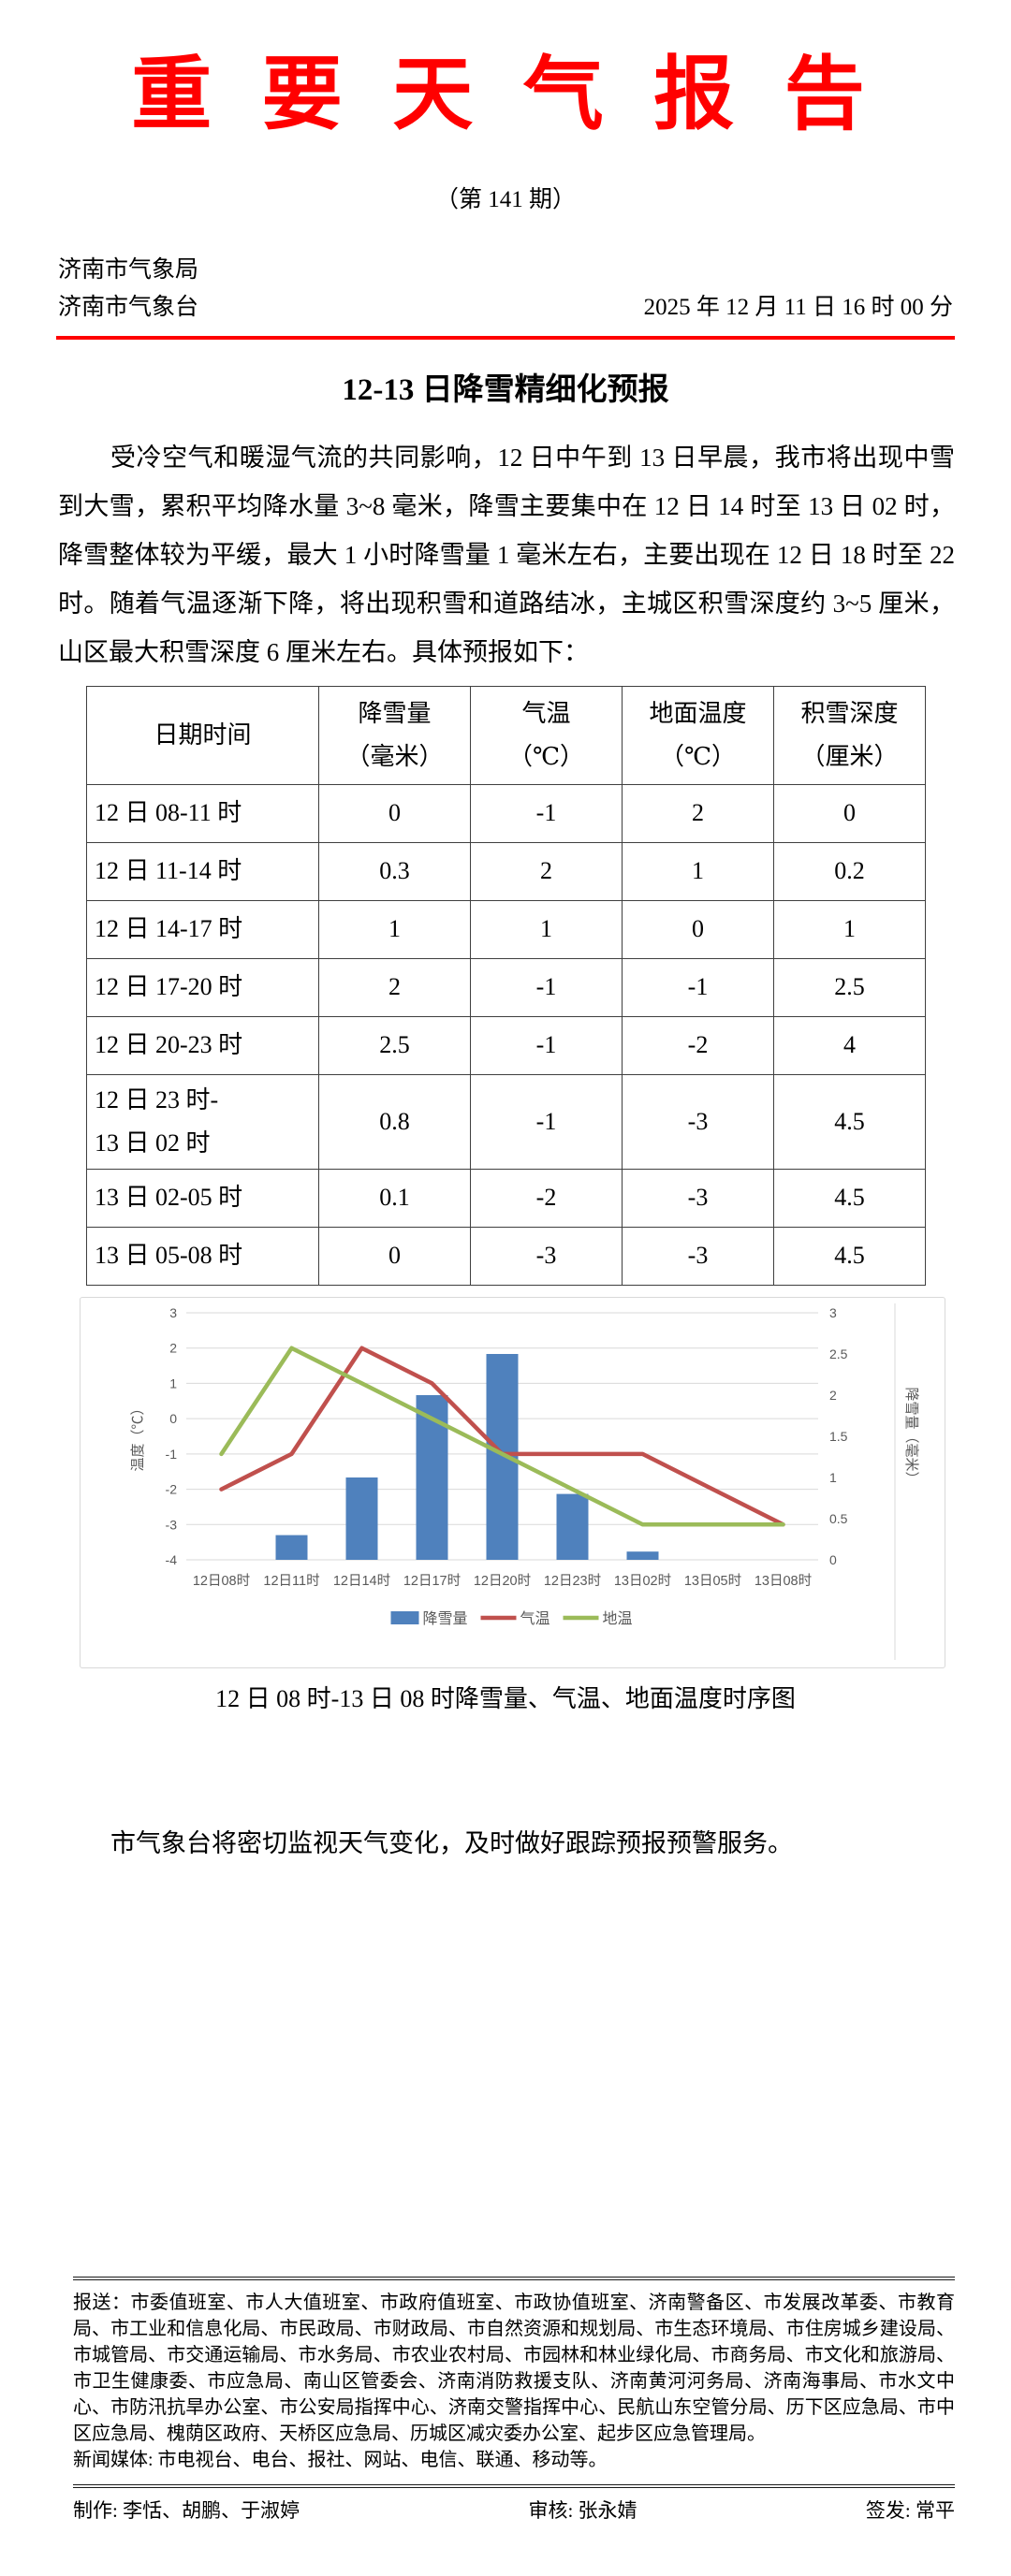  What do you see at coordinates (202, 1198) in the screenshot?
I see `table-cell: 13 日 02-05 时` at bounding box center [202, 1198].